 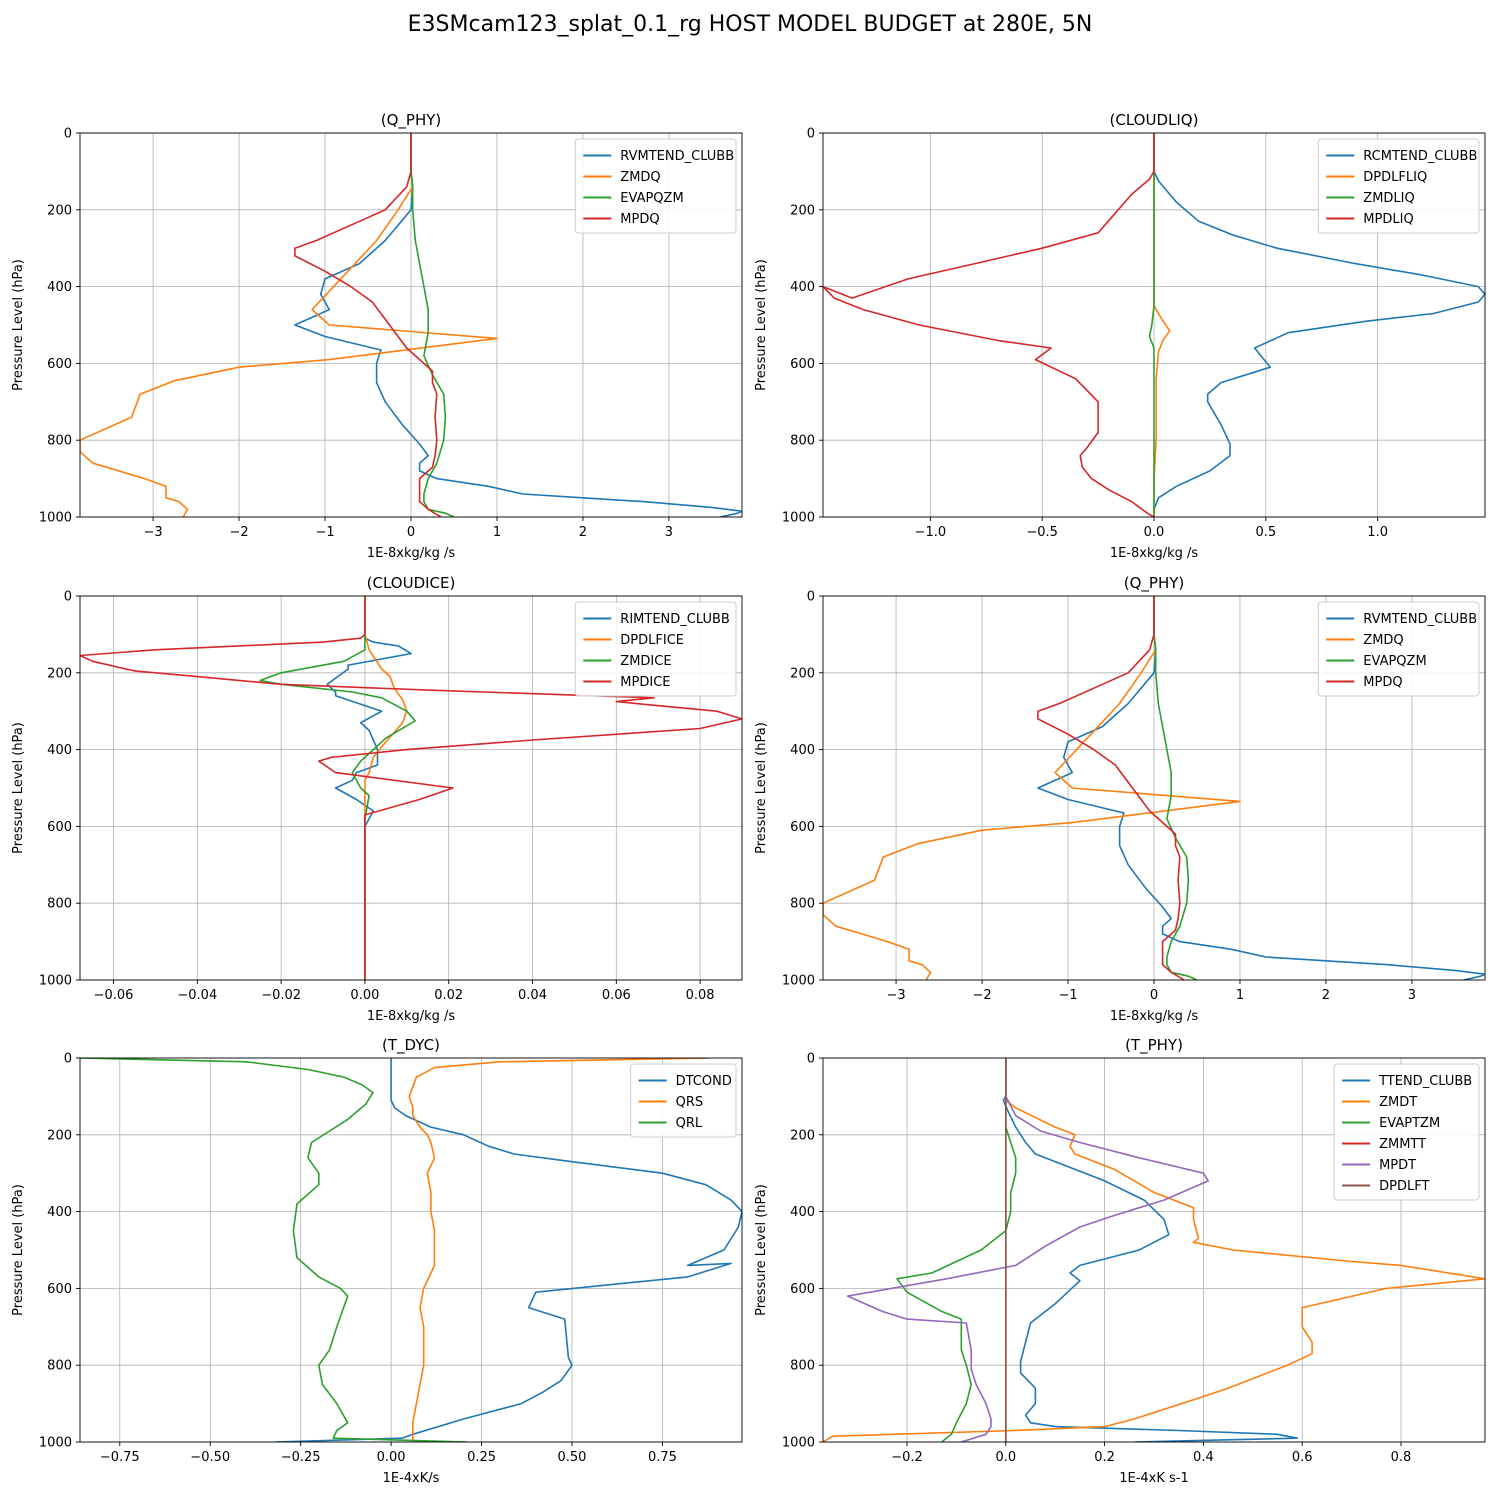 I want to click on legend-label: ZMDT, so click(x=1398, y=1102).